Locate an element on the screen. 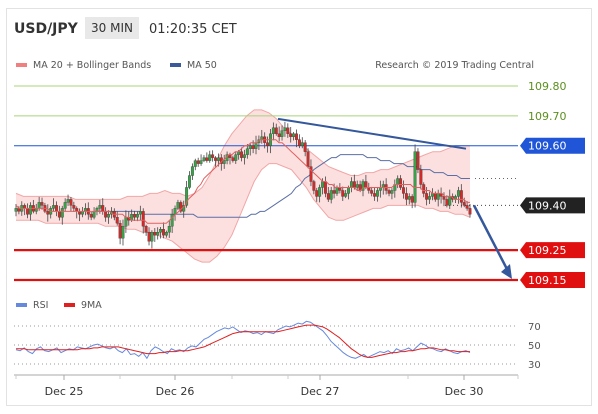 The height and width of the screenshot is (414, 598). ma50-line-group is located at coordinates (282, 186).